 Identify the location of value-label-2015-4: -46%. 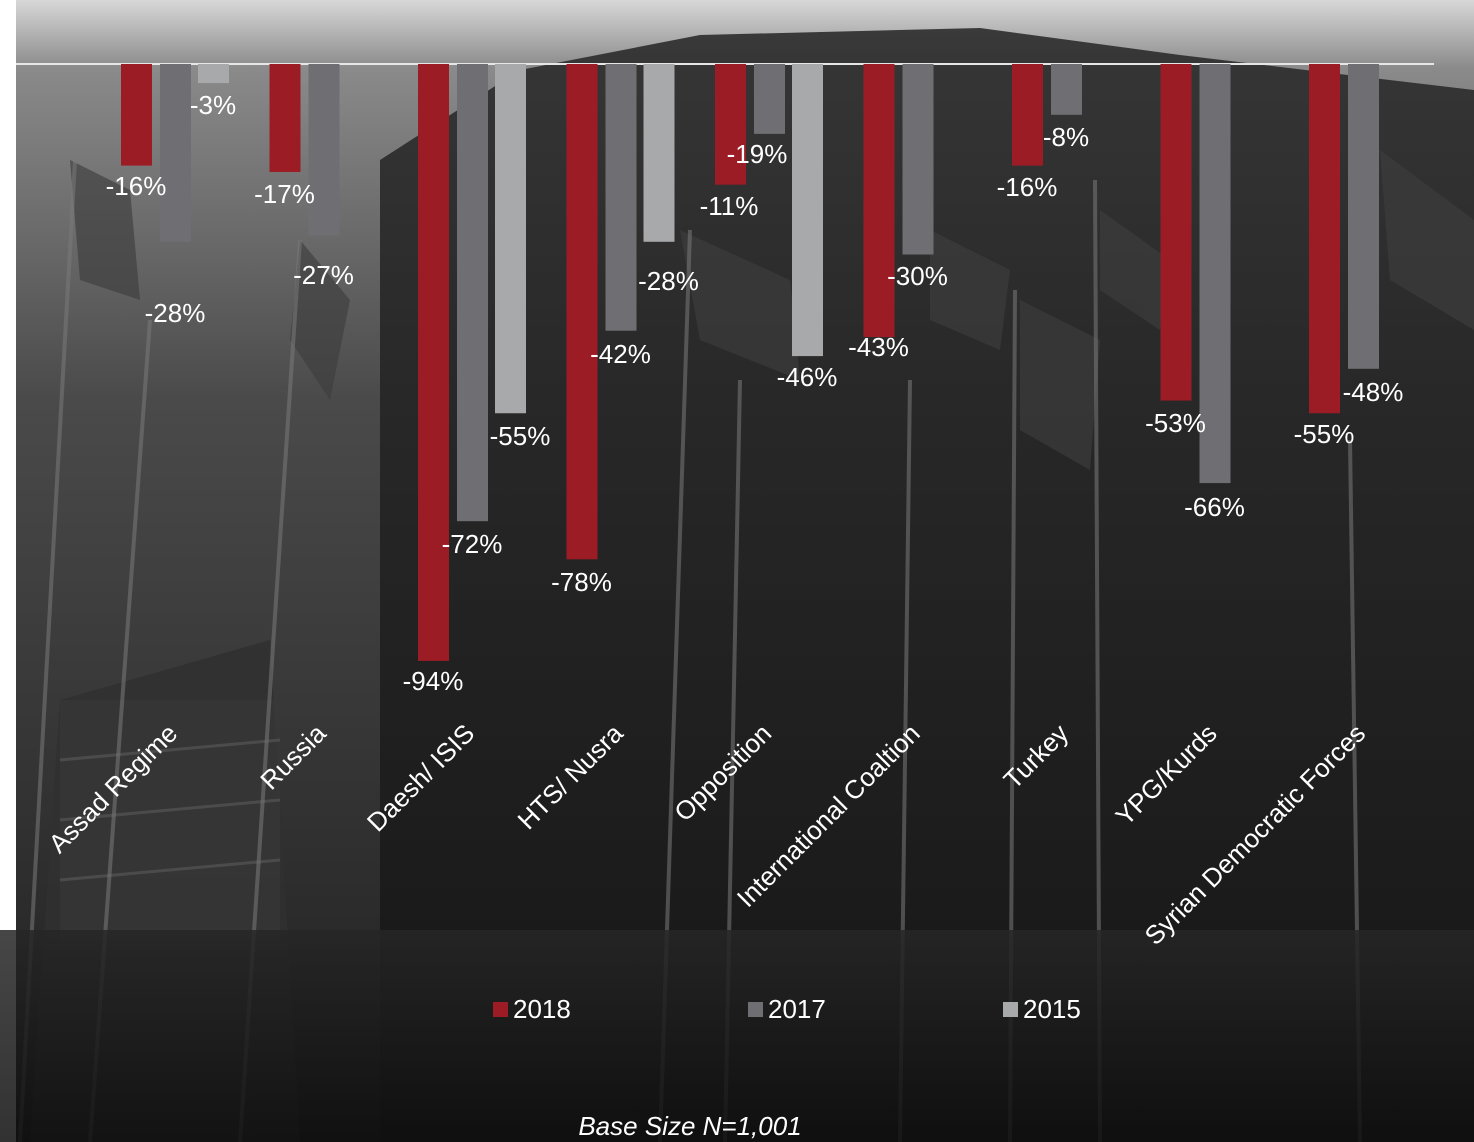
(807, 377).